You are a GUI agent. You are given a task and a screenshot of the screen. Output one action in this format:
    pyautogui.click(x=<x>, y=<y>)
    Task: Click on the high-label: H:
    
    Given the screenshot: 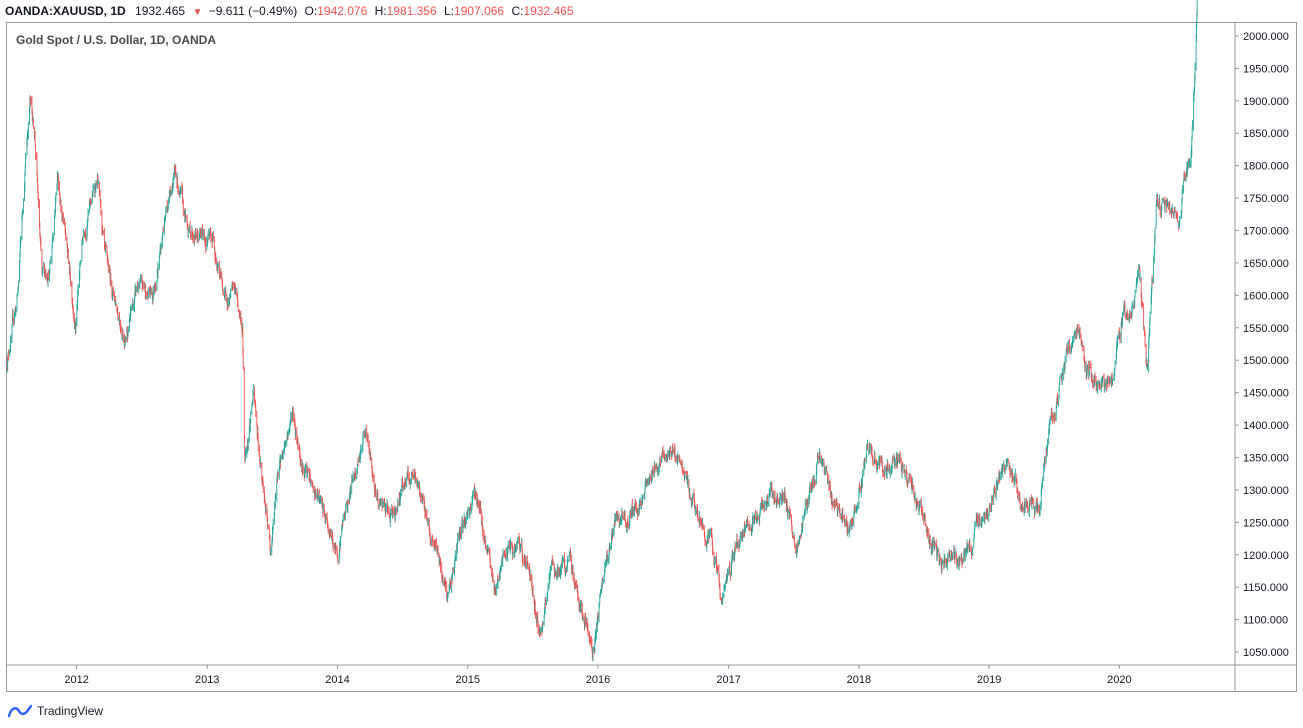 What is the action you would take?
    pyautogui.click(x=380, y=11)
    